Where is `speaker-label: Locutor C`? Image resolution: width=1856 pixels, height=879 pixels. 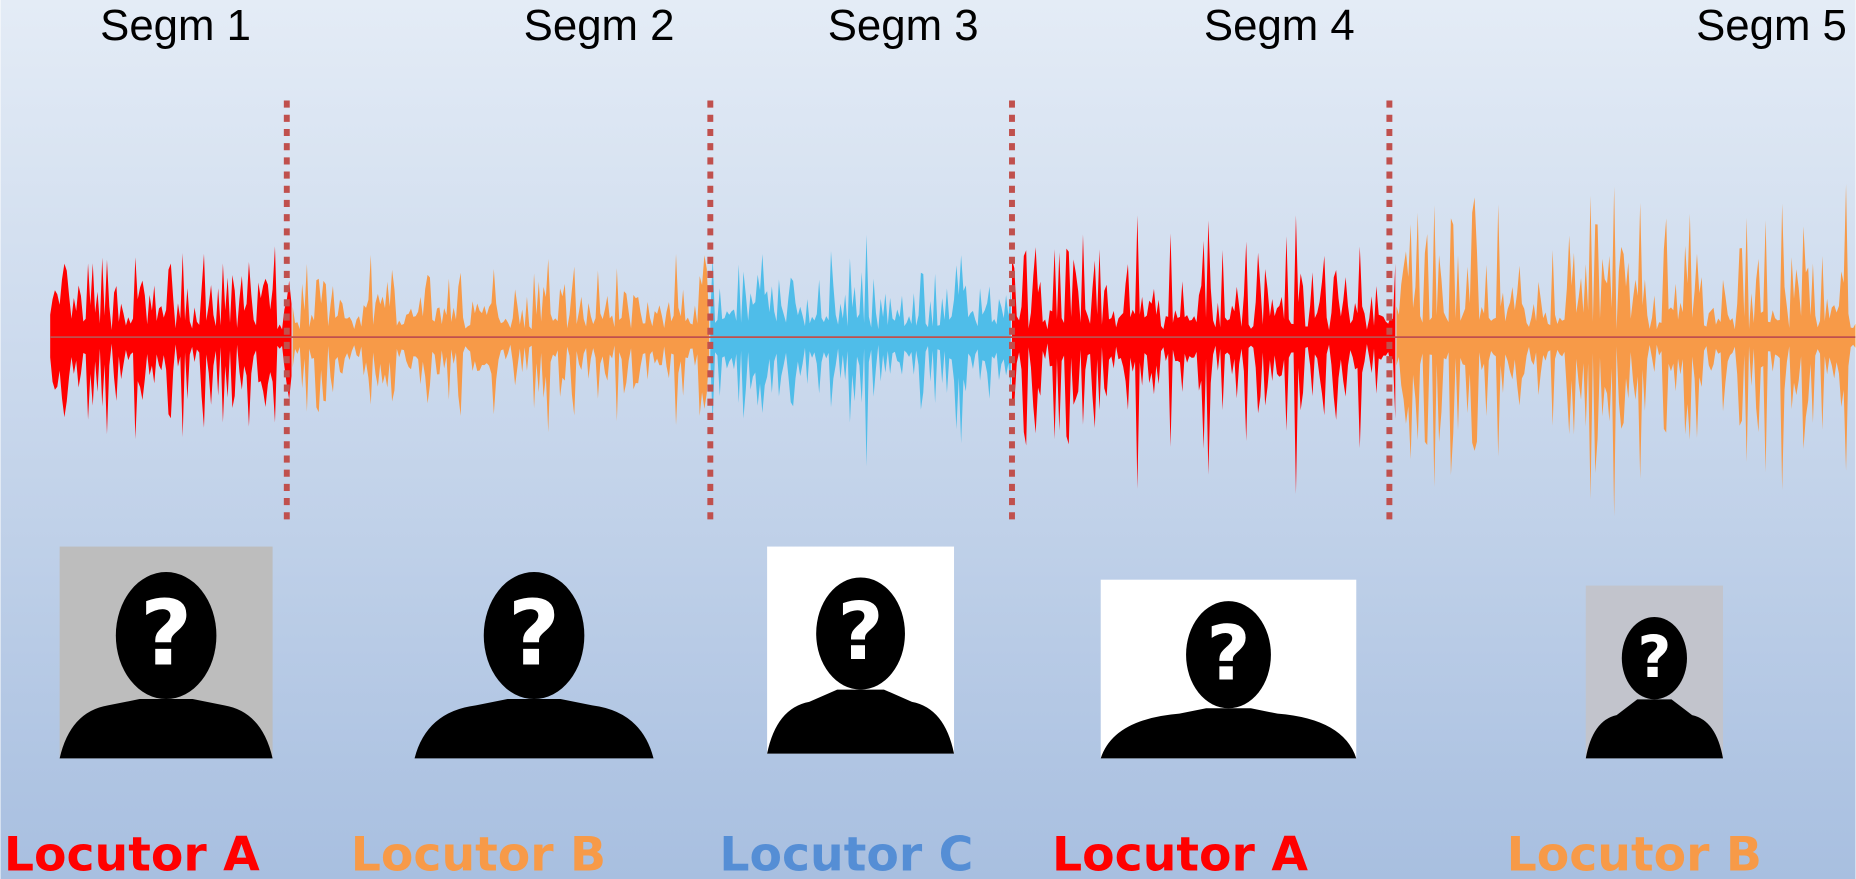
speaker-label: Locutor C is located at coordinates (846, 853).